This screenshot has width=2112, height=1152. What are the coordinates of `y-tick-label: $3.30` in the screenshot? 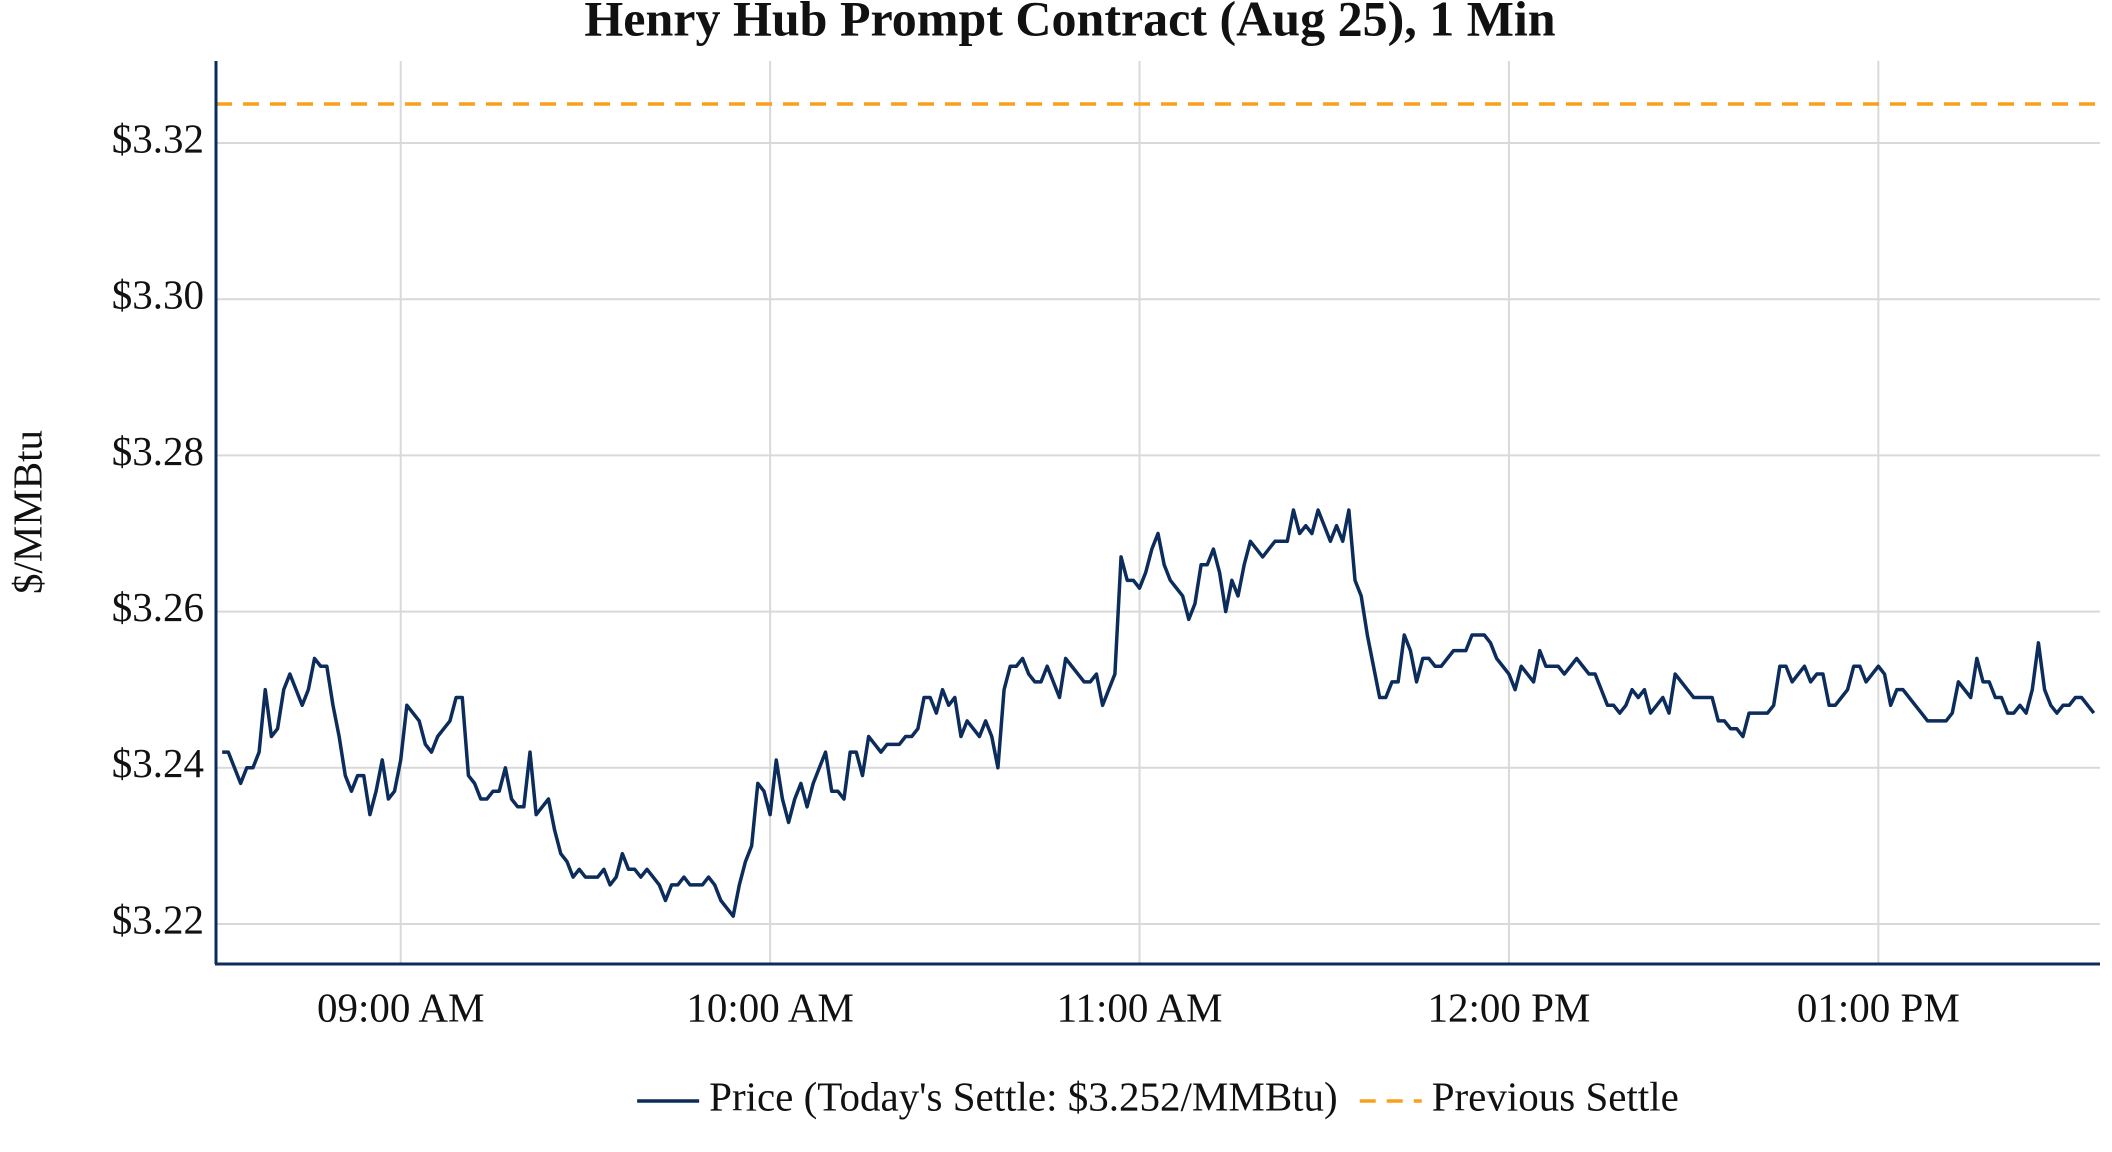 It's located at (158, 295).